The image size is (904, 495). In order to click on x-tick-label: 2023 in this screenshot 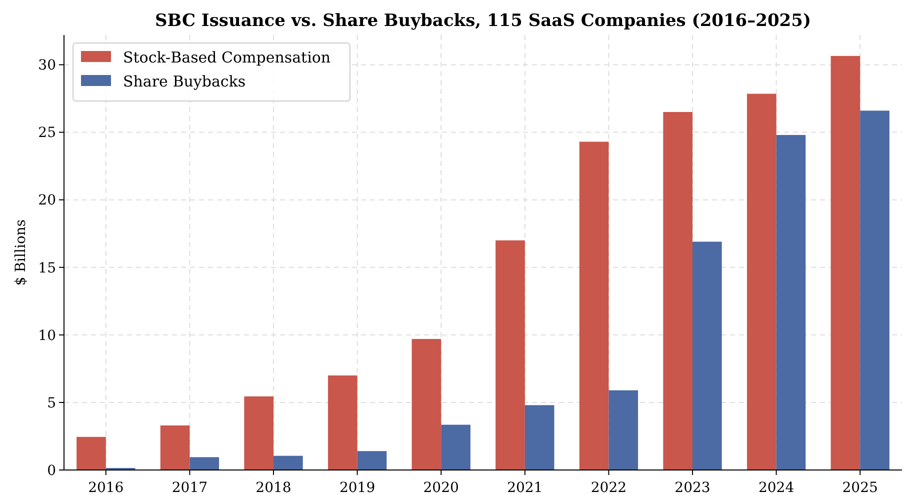, I will do `click(692, 487)`.